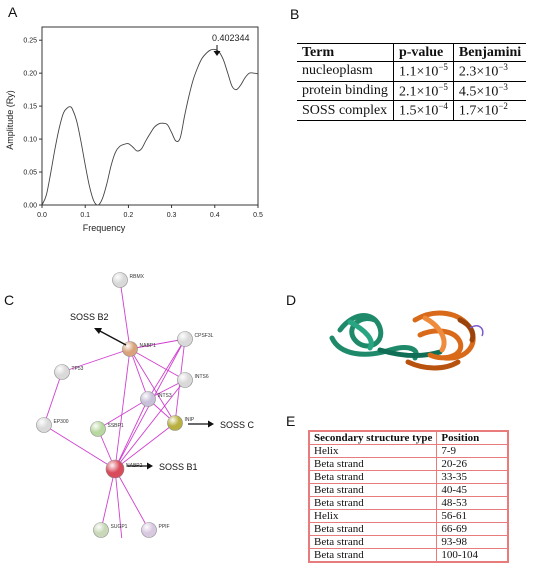  I want to click on network-node-label: TP53, so click(78, 369).